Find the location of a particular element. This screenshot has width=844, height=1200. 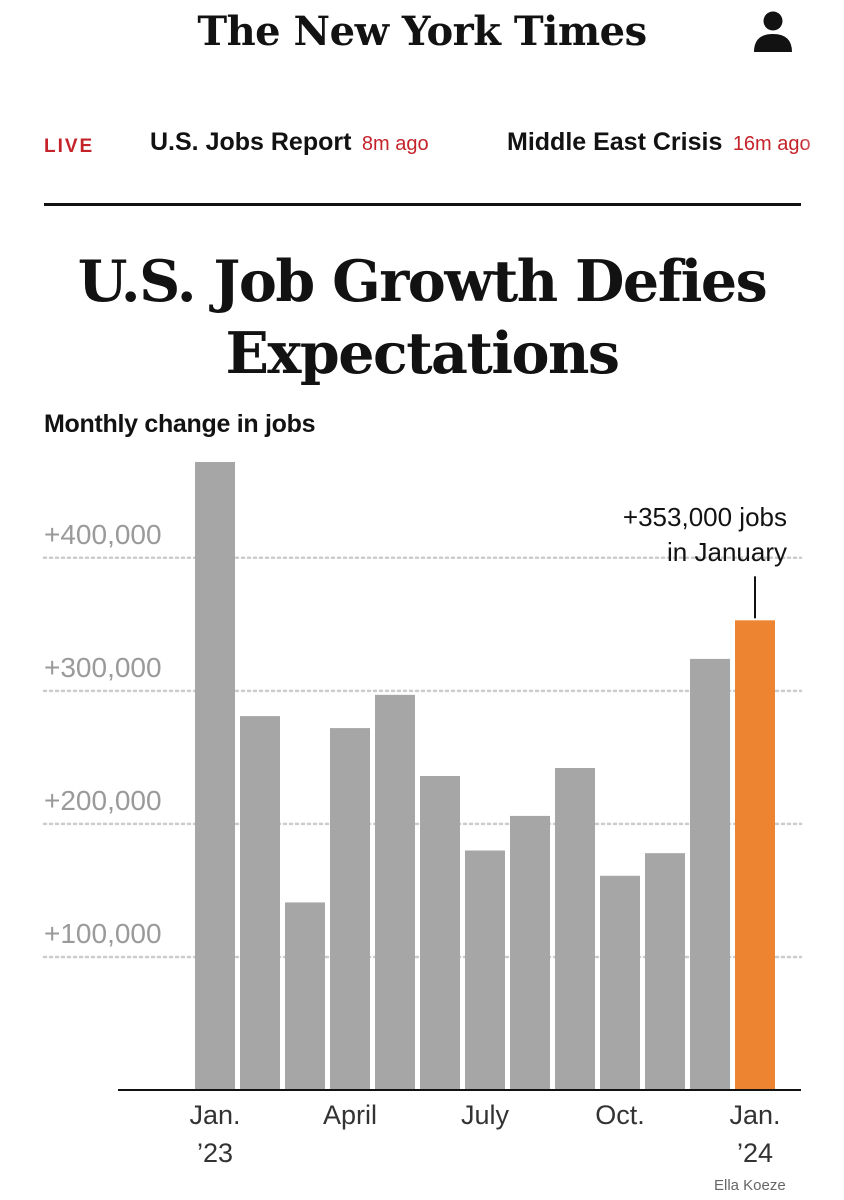

chart-title: Monthly change in jobs is located at coordinates (180, 424).